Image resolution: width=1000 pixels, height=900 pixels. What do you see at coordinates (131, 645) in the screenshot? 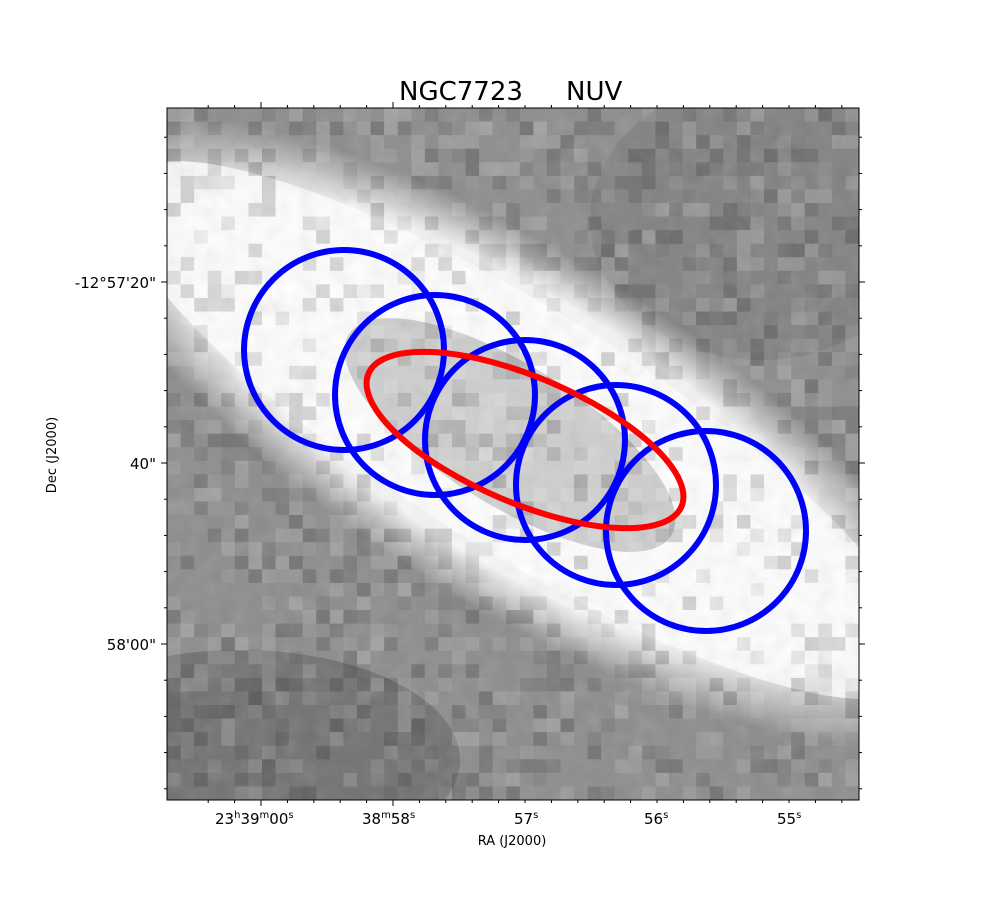
I see `dec-tick-label: 58'00"` at bounding box center [131, 645].